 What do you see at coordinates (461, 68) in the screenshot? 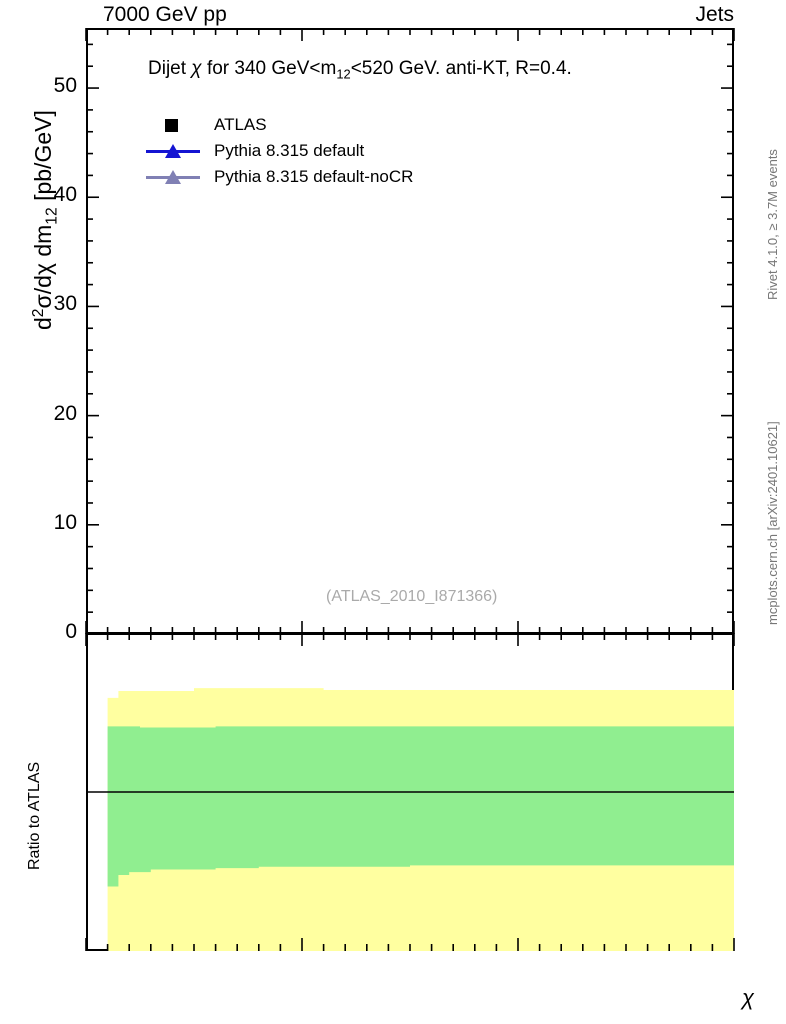
I see `title-part-3: <520 GeV. anti-KT, R=0.4.` at bounding box center [461, 68].